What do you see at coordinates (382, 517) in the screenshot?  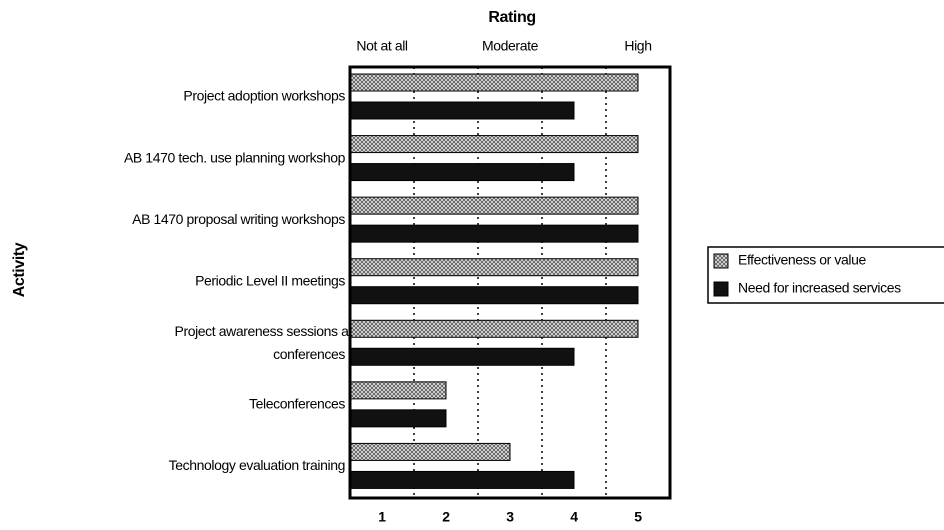 I see `x-tick-label: 1` at bounding box center [382, 517].